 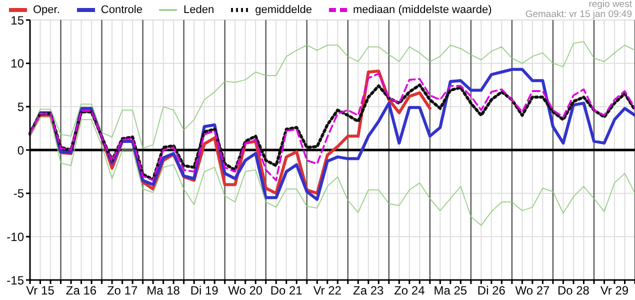 What do you see at coordinates (610, 5) in the screenshot?
I see `text: regio west` at bounding box center [610, 5].